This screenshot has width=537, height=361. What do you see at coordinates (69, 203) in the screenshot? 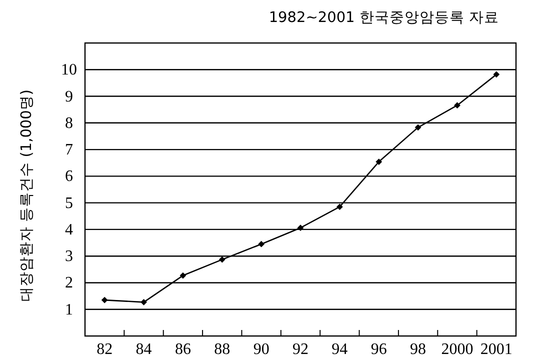
I see `y-tick-label: 5` at bounding box center [69, 203].